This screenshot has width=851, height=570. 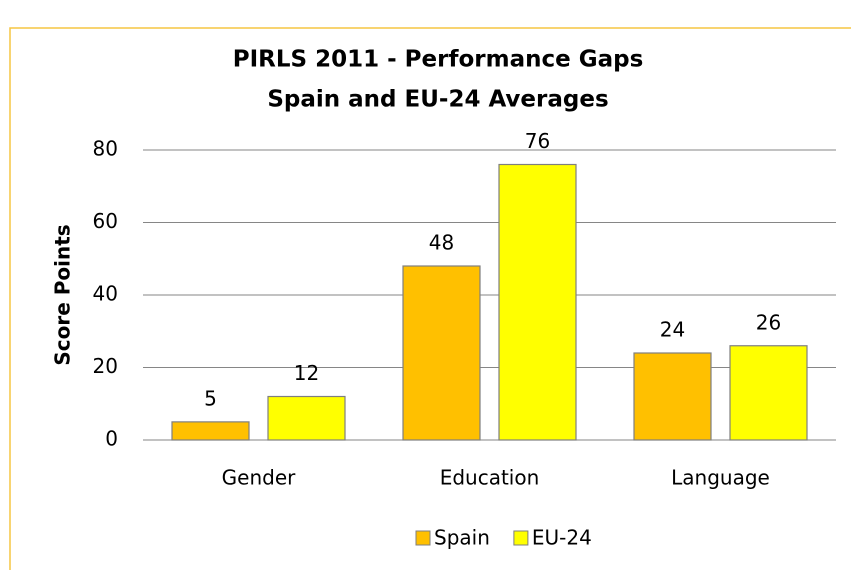 What do you see at coordinates (562, 538) in the screenshot?
I see `legend-label: EU-24` at bounding box center [562, 538].